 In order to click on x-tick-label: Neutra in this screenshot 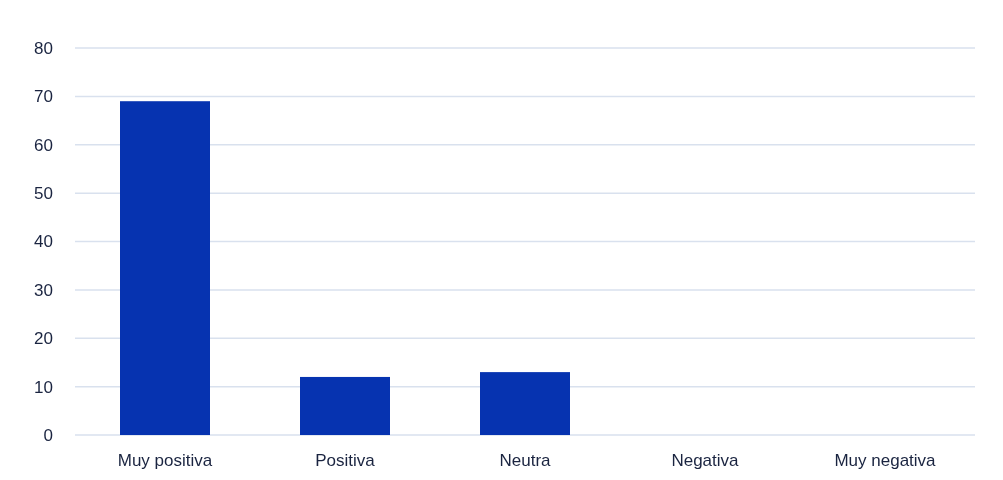, I will do `click(525, 460)`.